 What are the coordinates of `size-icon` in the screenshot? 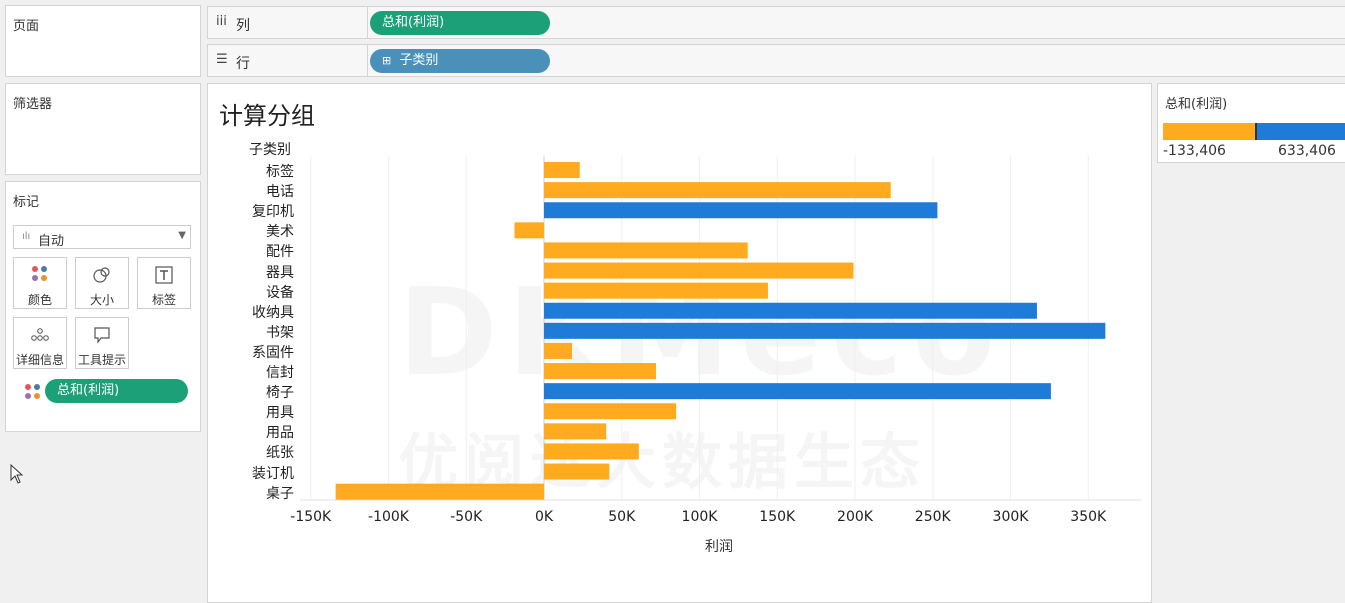 It's located at (102, 277).